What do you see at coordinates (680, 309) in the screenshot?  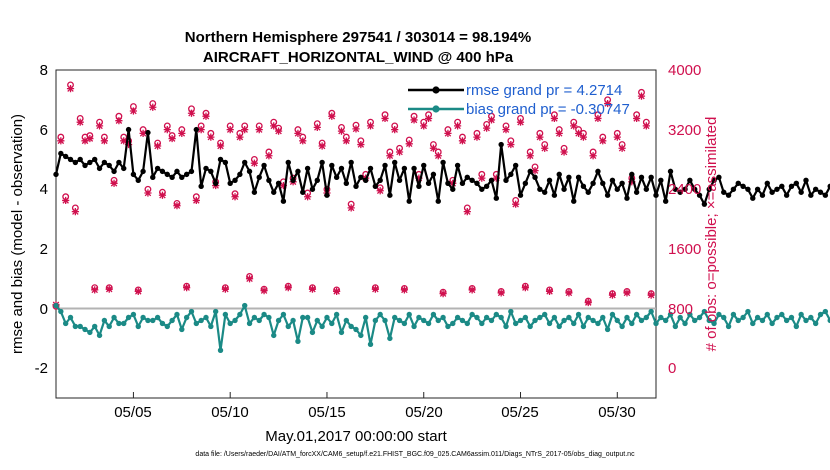 I see `ytick-right-label: 800` at bounding box center [680, 309].